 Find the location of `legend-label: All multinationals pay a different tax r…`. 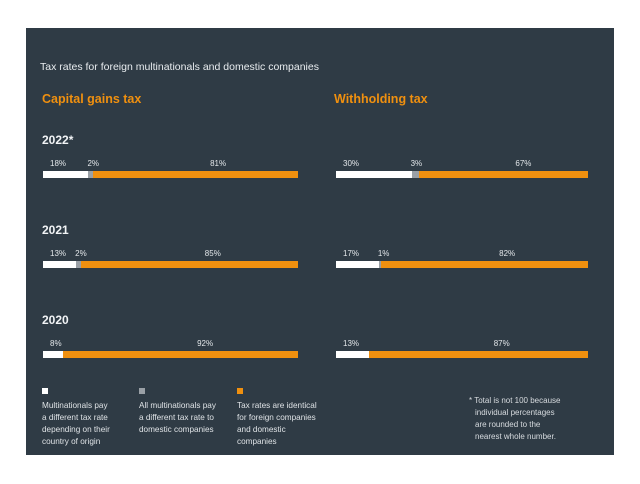

legend-label: All multinationals pay a different tax r… is located at coordinates (177, 417).